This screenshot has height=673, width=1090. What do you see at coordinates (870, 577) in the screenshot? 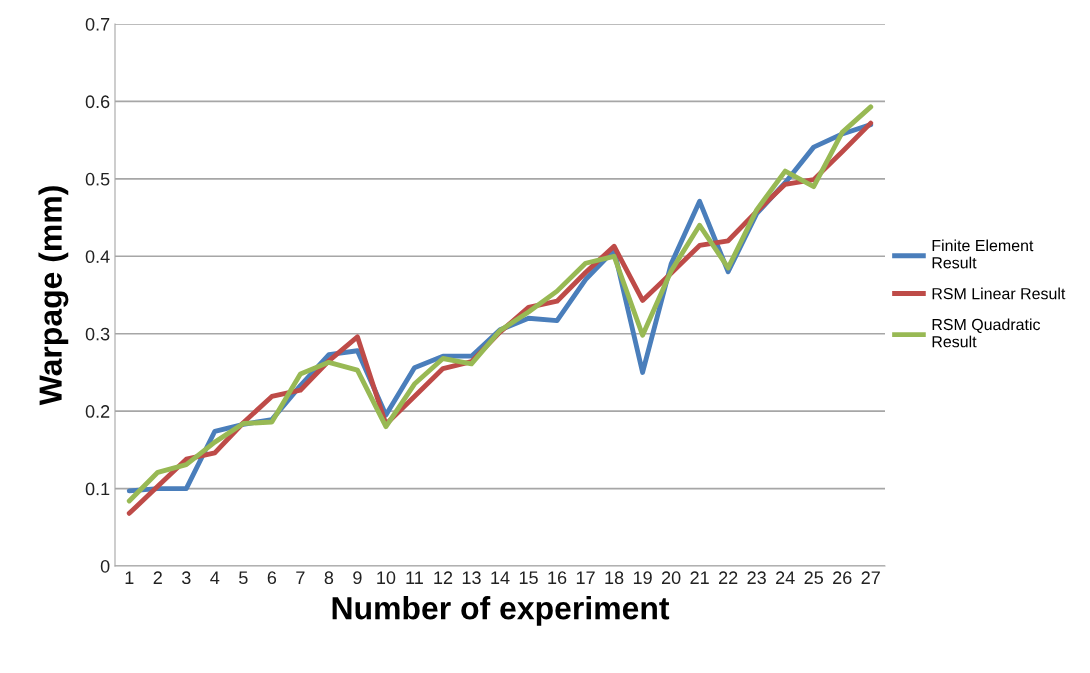
I see `x-tick-label: 27` at bounding box center [870, 577].